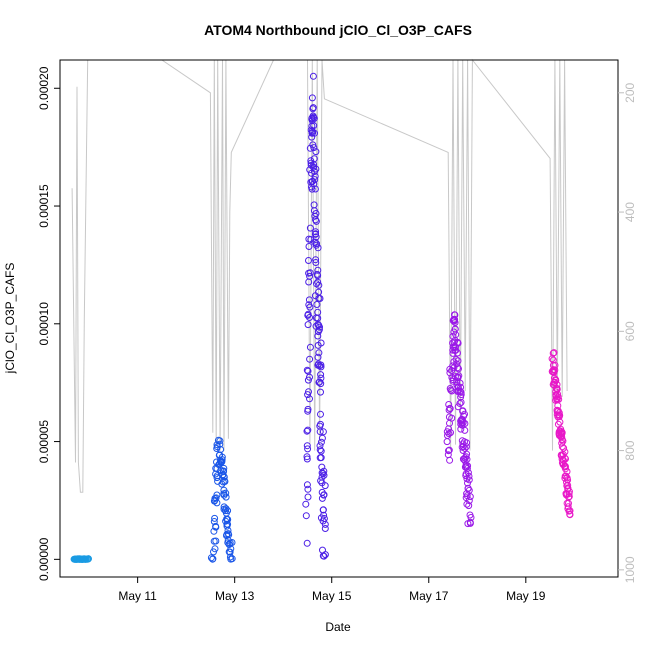  Describe the element at coordinates (338, 627) in the screenshot. I see `x-axis-label: Date` at that location.